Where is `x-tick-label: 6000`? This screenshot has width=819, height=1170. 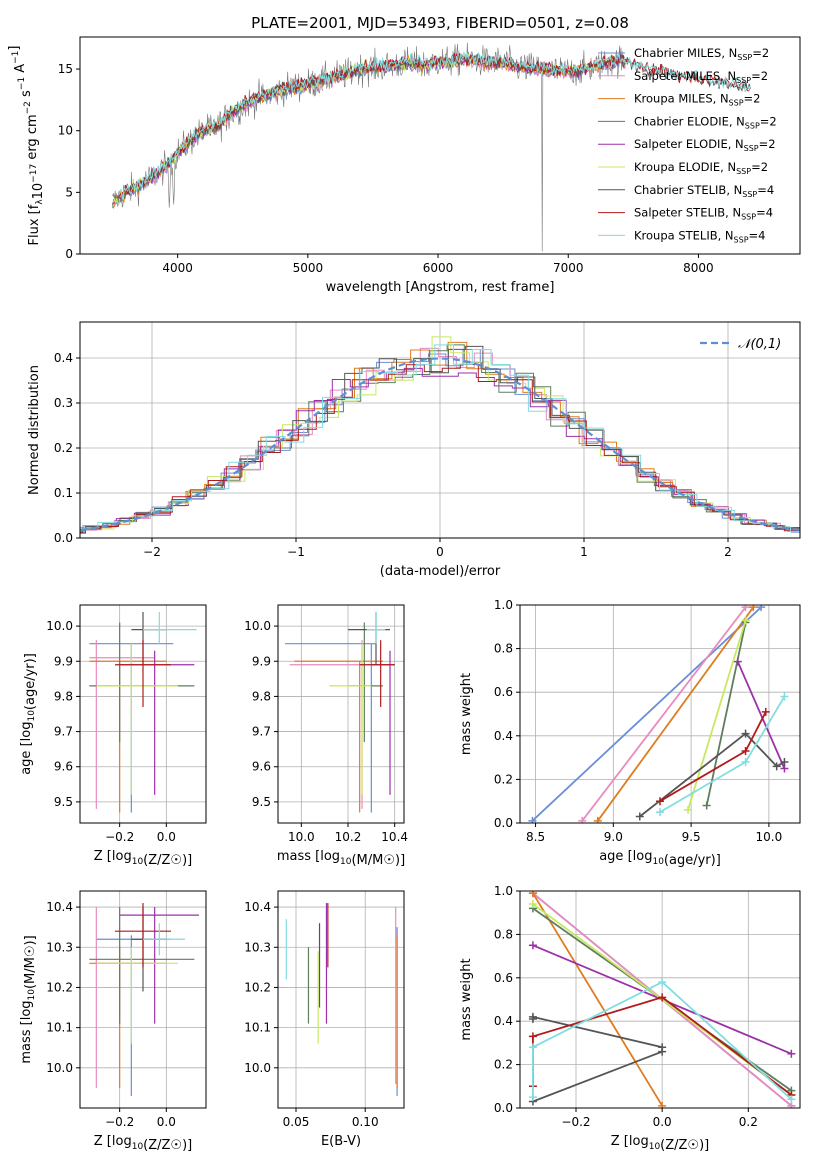 x-tick-label: 6000 is located at coordinates (438, 268).